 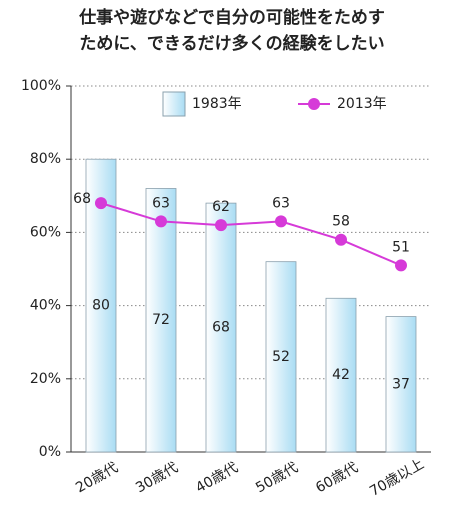 I want to click on line-value-label: 58, so click(x=341, y=222).